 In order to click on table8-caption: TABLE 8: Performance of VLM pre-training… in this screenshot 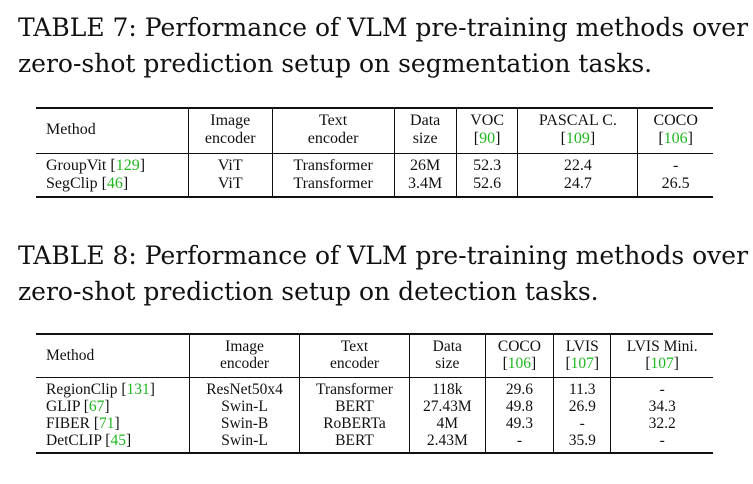, I will do `click(383, 274)`.